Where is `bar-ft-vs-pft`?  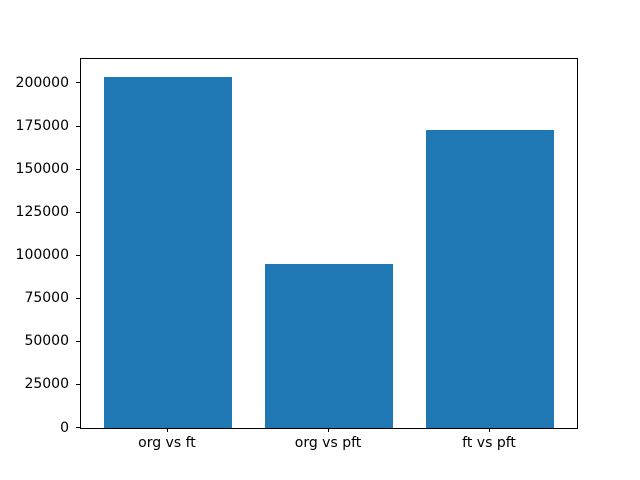 bar-ft-vs-pft is located at coordinates (490, 278).